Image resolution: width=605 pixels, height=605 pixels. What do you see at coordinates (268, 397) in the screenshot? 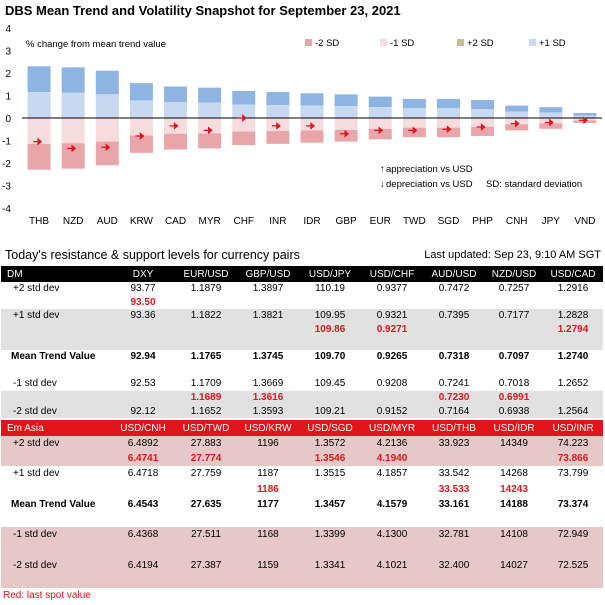
I see `spot-value-cell: 1.3616` at bounding box center [268, 397].